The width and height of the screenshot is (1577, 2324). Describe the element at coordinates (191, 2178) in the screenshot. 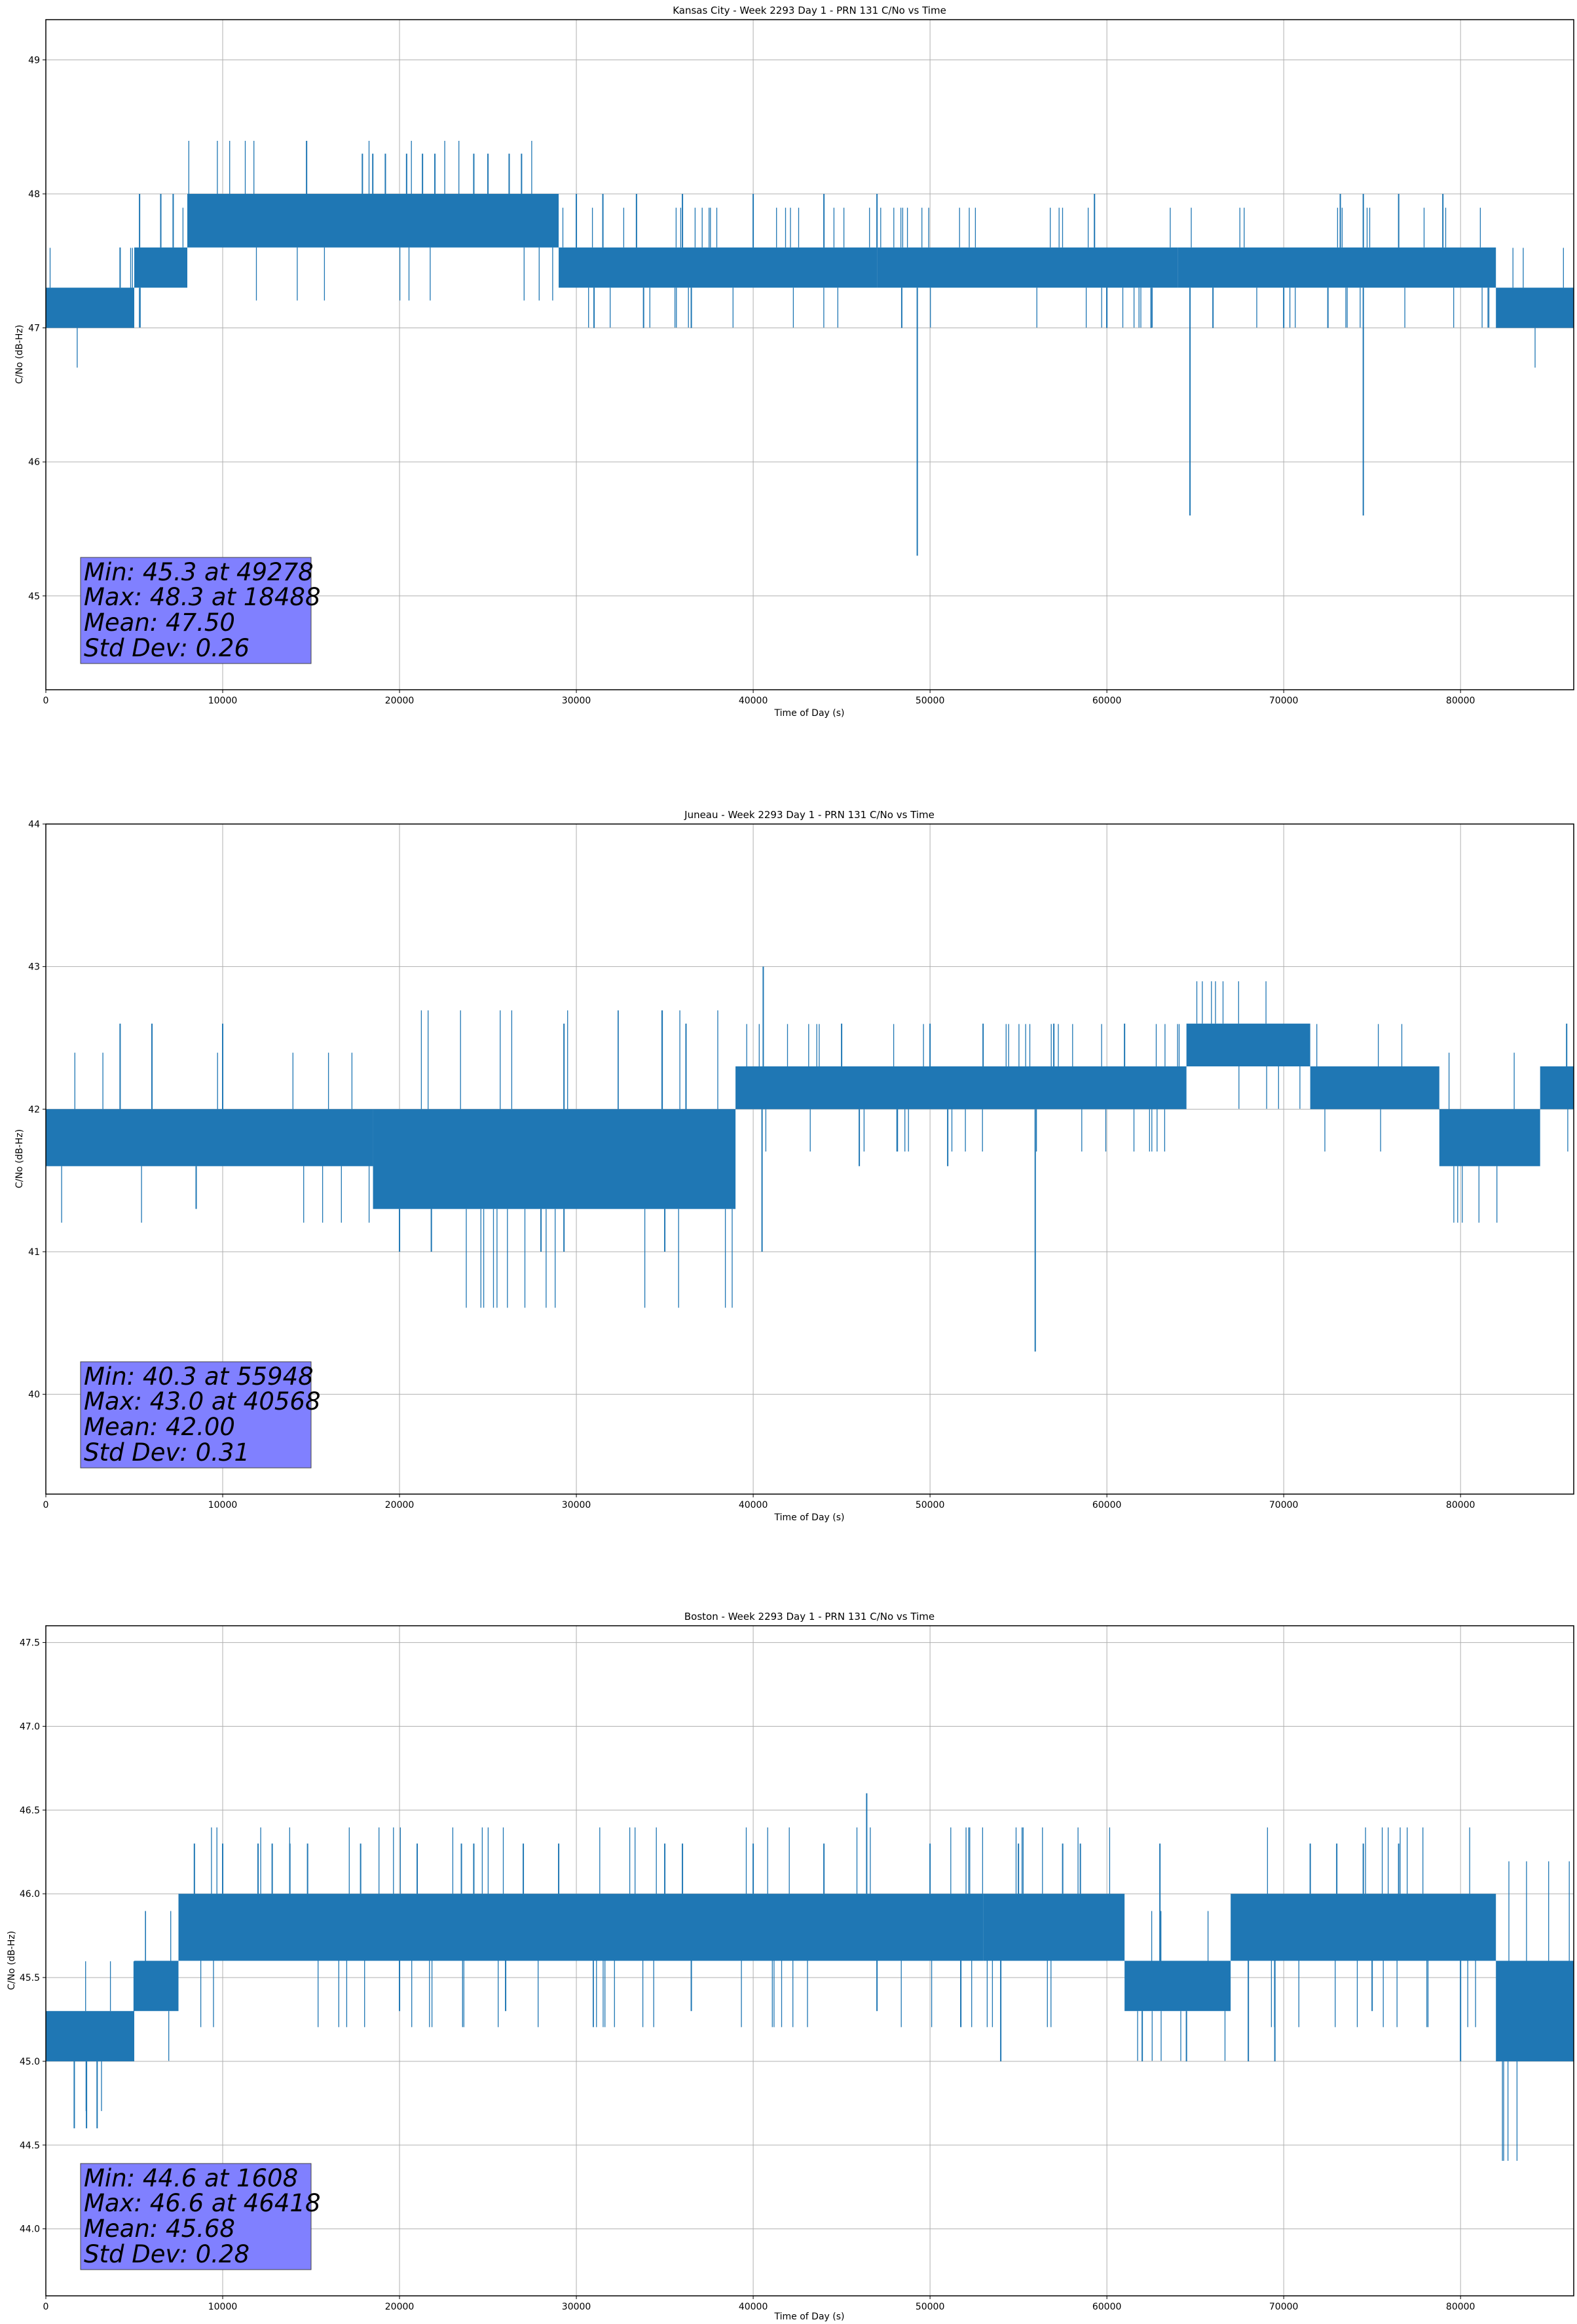

I see `stats-min: Min: 44.6 at 1608` at that location.